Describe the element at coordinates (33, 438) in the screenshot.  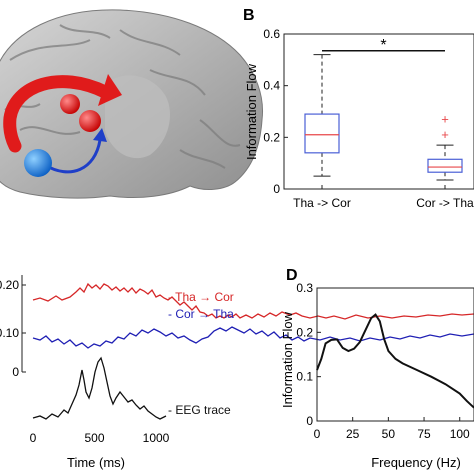
I see `panel-c-xtick-label: 0` at that location.